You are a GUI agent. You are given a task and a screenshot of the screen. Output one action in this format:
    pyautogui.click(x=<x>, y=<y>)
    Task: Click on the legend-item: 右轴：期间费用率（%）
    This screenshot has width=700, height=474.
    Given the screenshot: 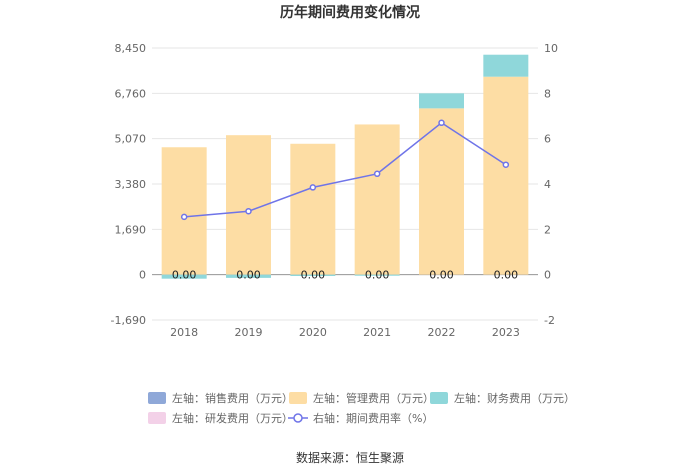 What is the action you would take?
    pyautogui.click(x=360, y=418)
    